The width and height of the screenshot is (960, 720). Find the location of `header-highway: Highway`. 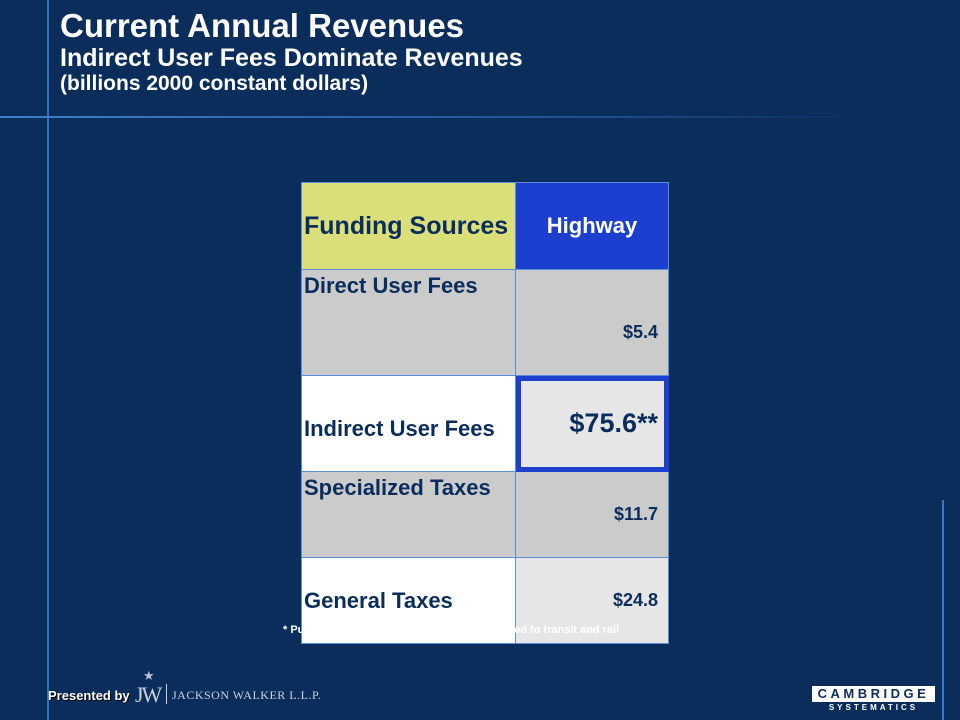

header-highway: Highway is located at coordinates (592, 226).